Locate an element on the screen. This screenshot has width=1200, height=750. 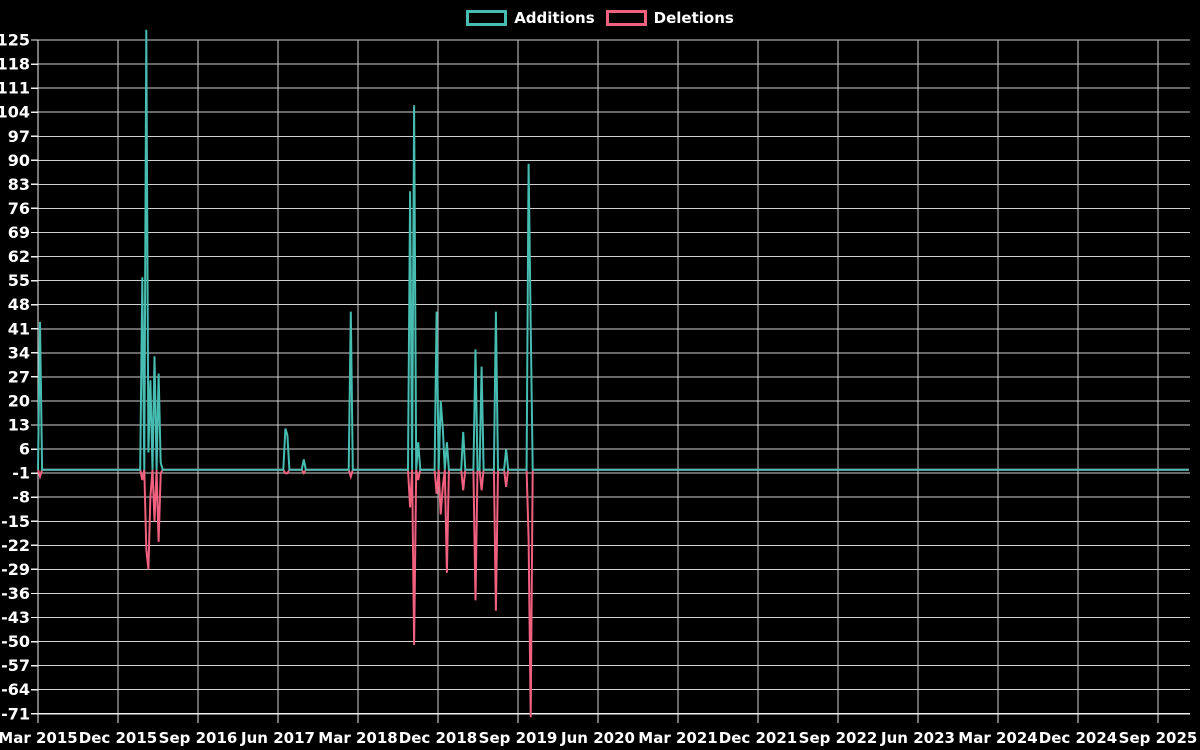
y-tick-label: -22 is located at coordinates (15, 545).